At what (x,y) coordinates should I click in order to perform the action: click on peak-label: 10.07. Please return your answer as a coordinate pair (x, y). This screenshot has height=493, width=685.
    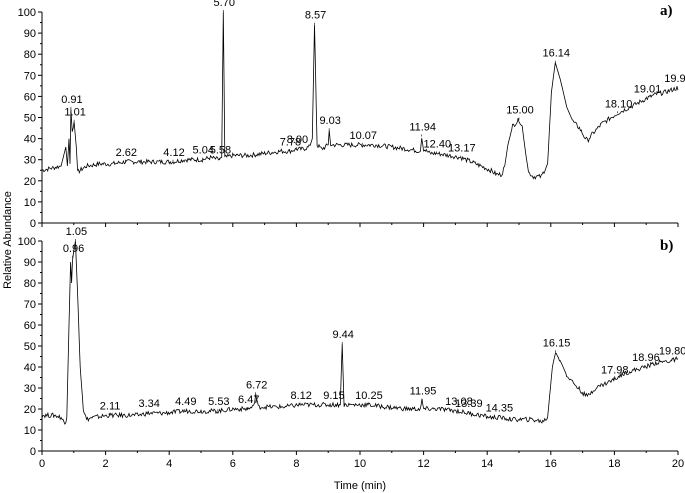
    Looking at the image, I should click on (363, 136).